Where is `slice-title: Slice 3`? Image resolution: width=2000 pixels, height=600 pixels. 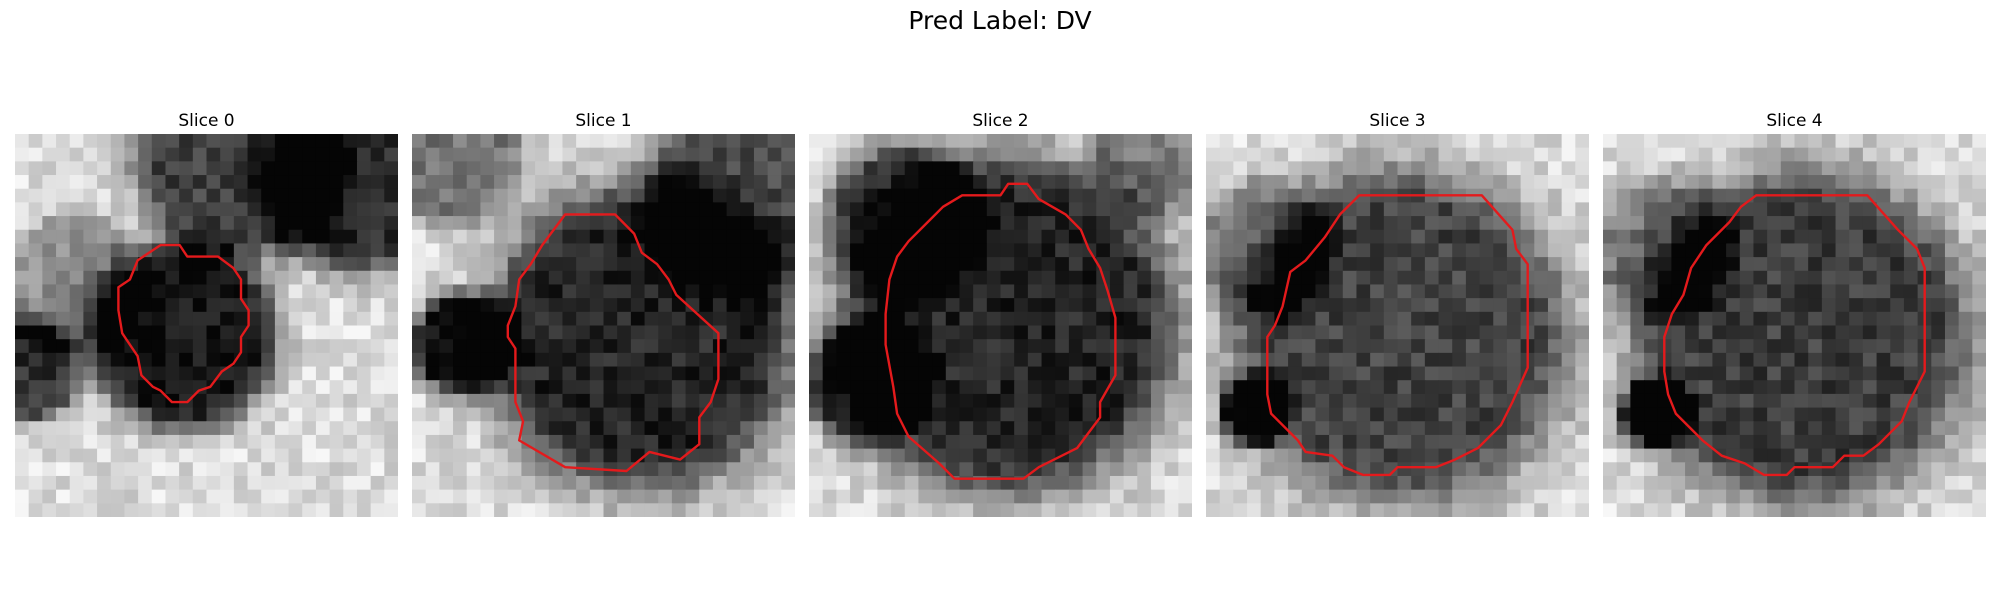 slice-title: Slice 3 is located at coordinates (1397, 121).